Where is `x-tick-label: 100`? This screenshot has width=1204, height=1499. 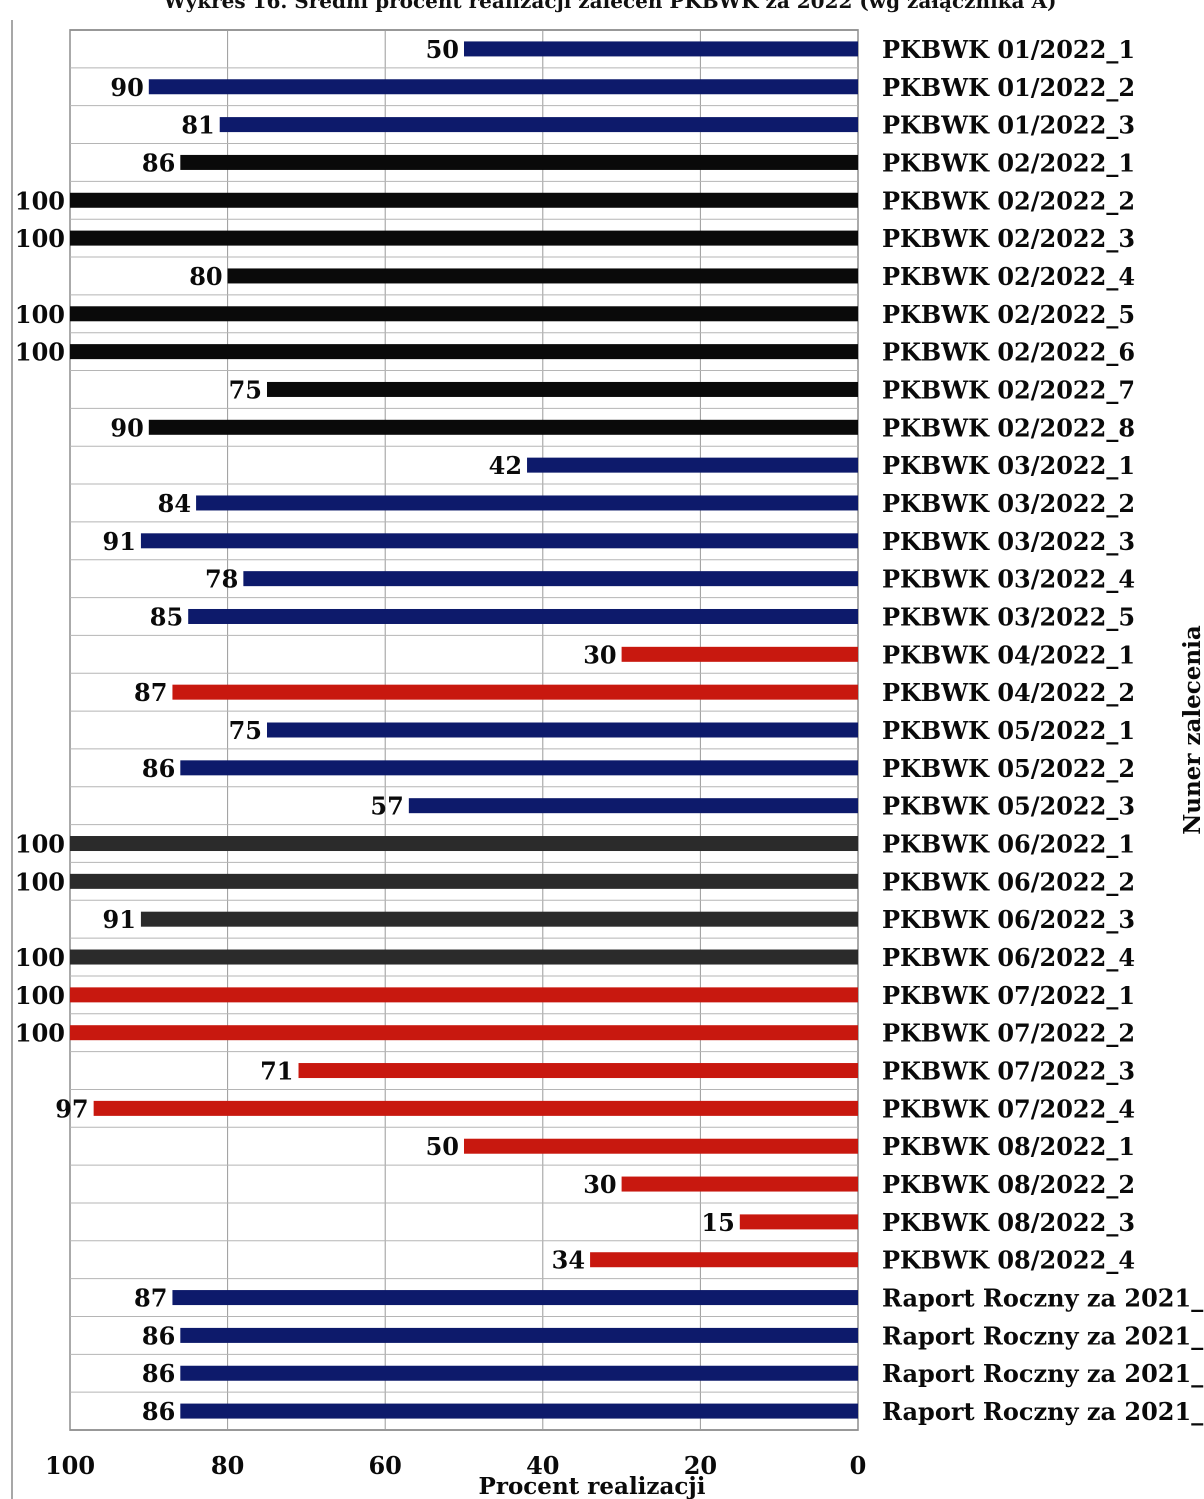 x-tick-label: 100 is located at coordinates (70, 1465).